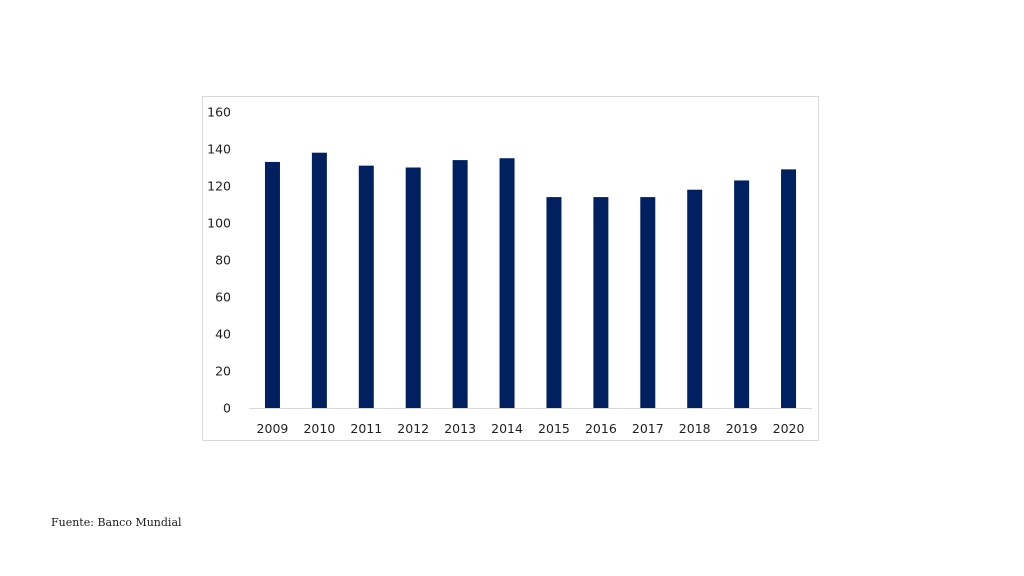  I want to click on bar-2010, so click(319, 280).